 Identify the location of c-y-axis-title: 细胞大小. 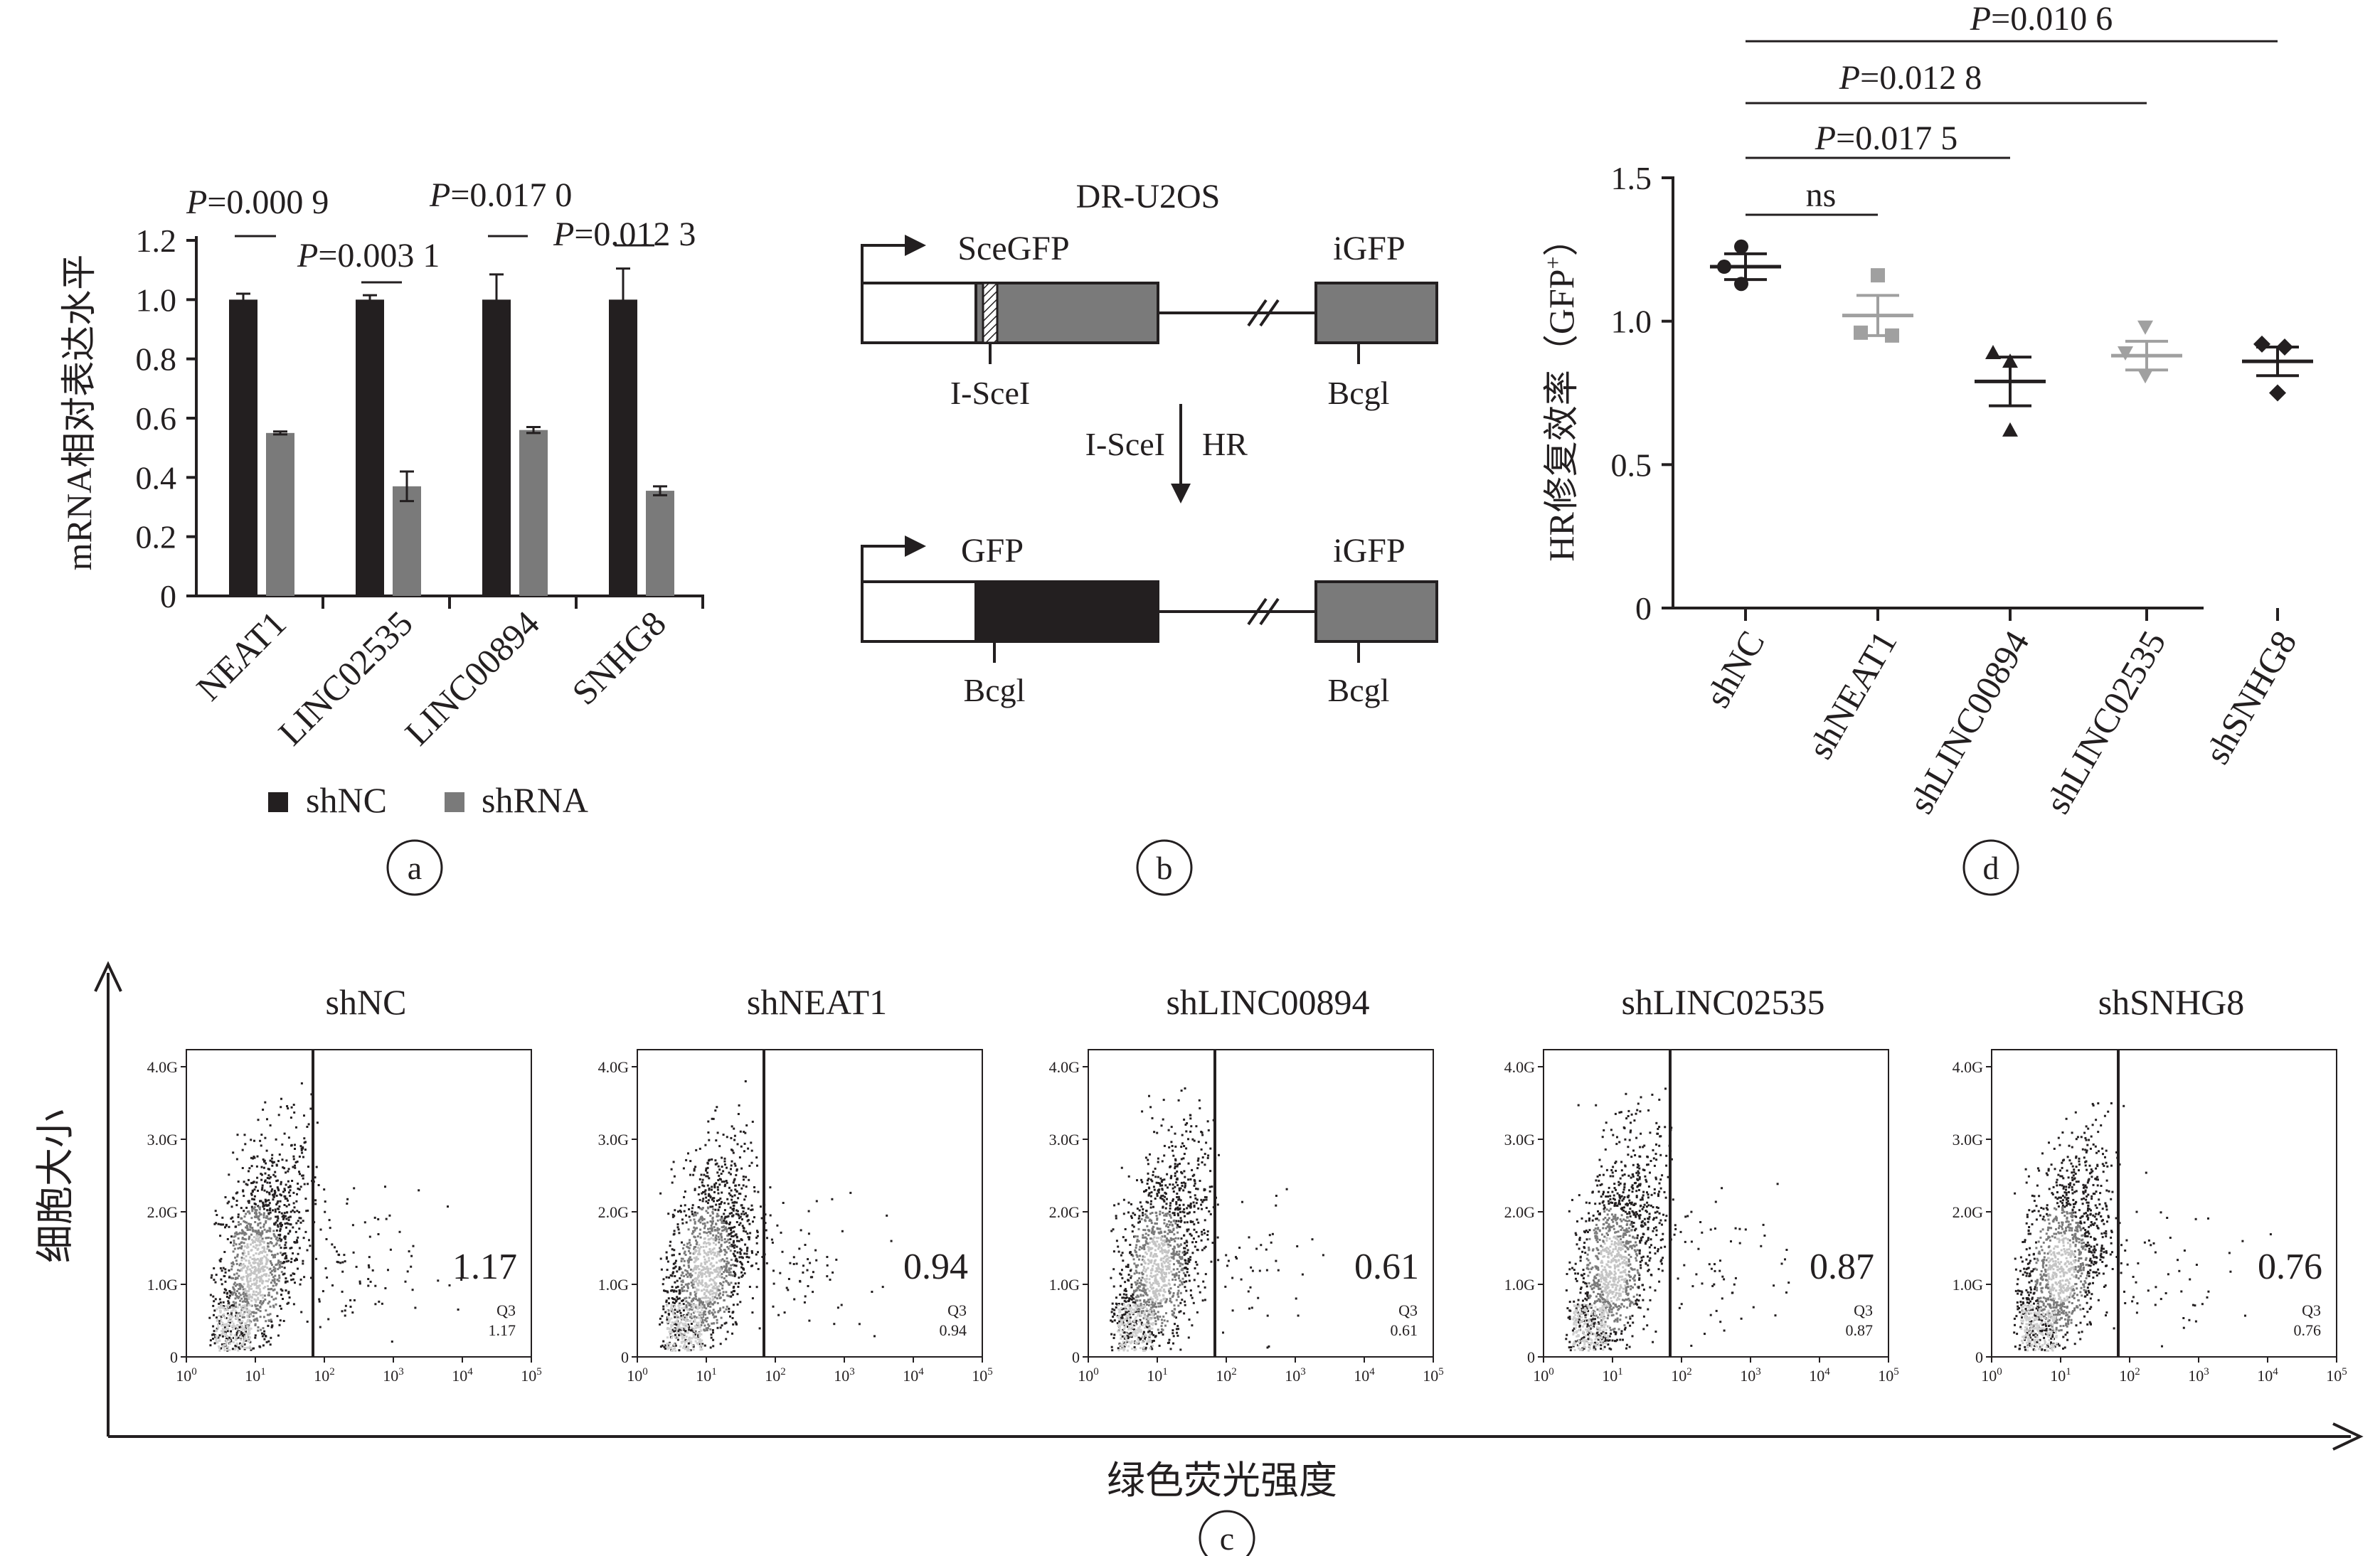
(55, 1186).